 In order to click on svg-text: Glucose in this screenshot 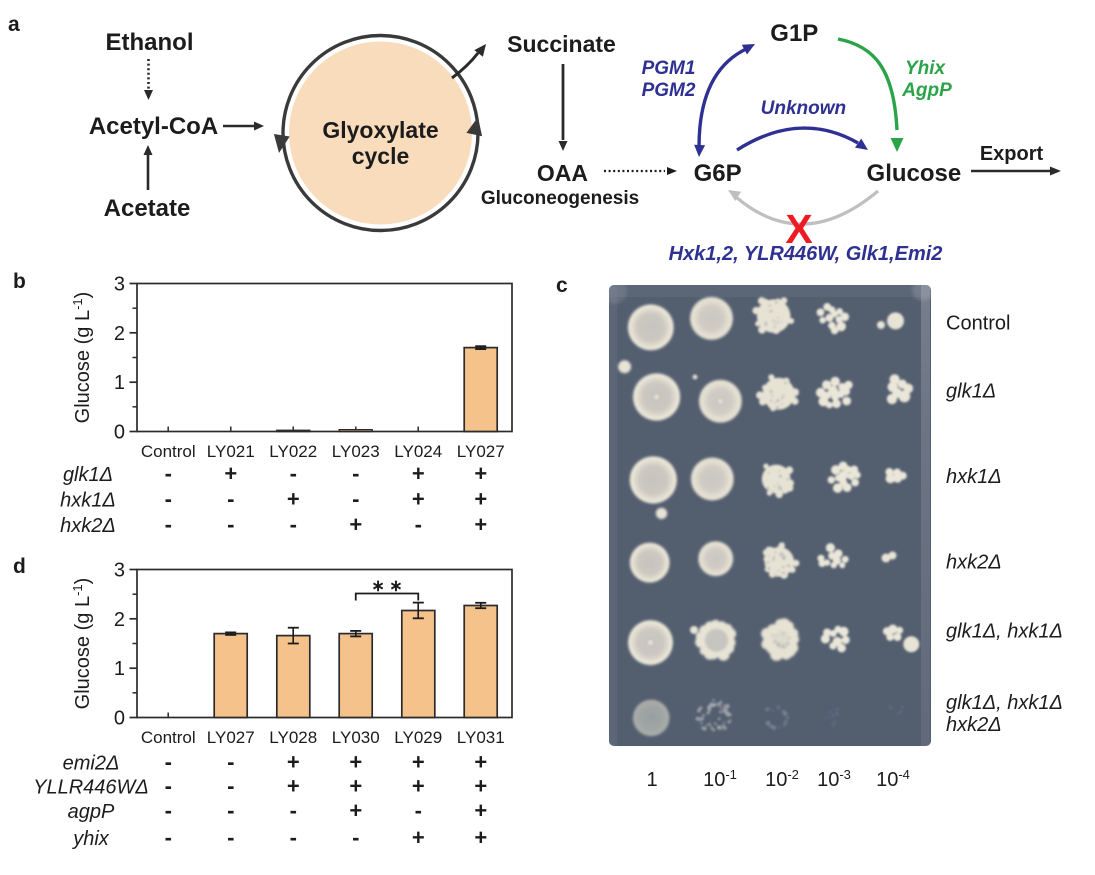, I will do `click(914, 173)`.